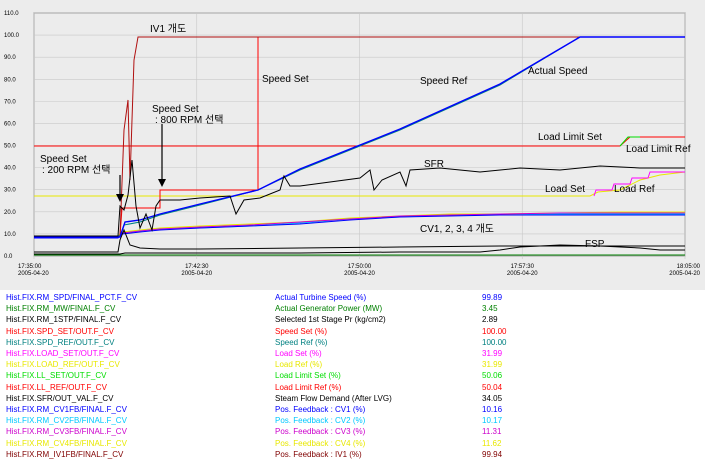  I want to click on legend-tag: Hist.FIX.SPD_REF/OUT.F_CV, so click(60, 342).